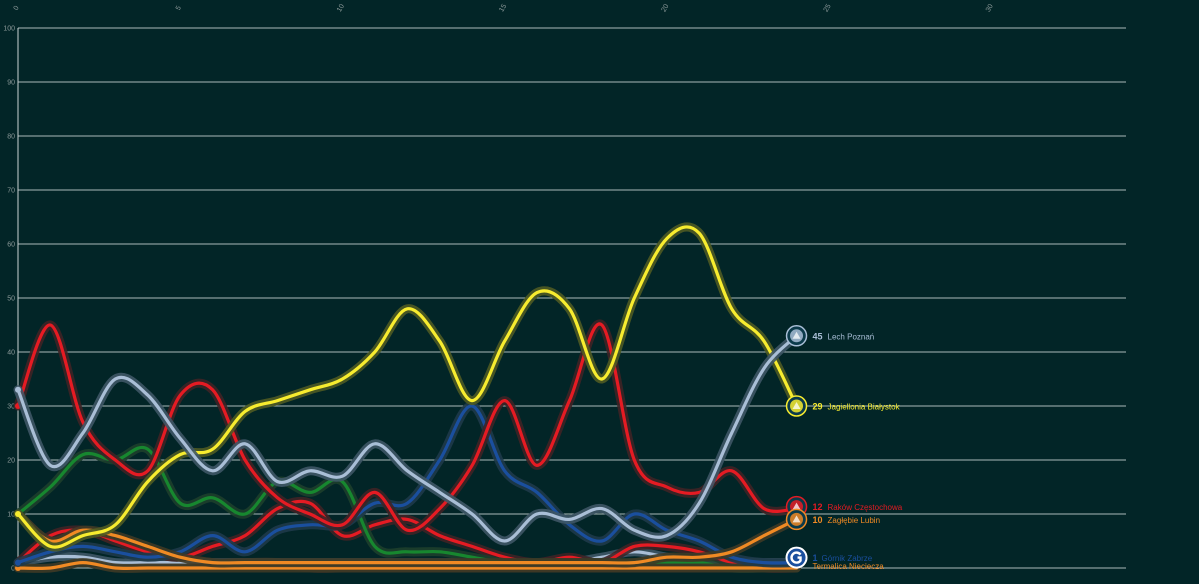  I want to click on end-label-1: 29 Jagiellonia Białystok, so click(843, 406).